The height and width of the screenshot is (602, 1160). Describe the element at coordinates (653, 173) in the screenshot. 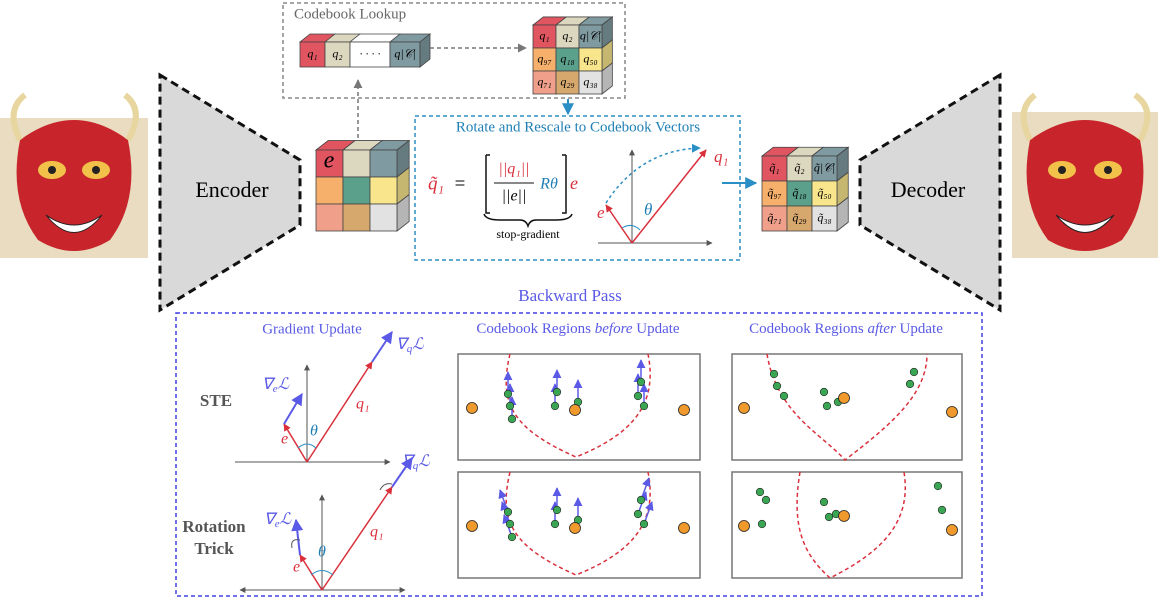

I see `rotation-arc` at that location.